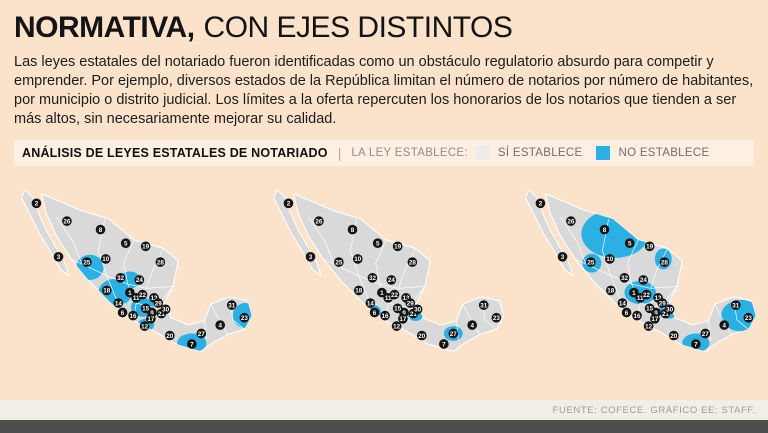  I want to click on svg-text: 28, so click(665, 262).